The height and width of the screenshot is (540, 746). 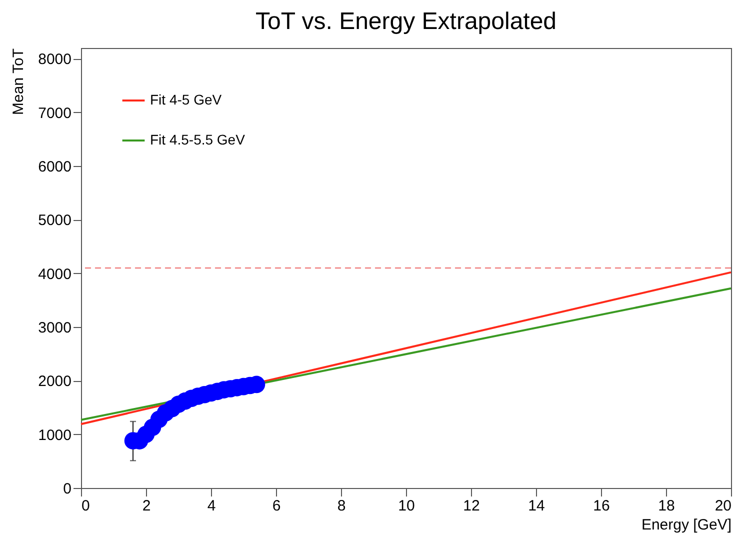 What do you see at coordinates (536, 506) in the screenshot?
I see `x-tick-label: 14` at bounding box center [536, 506].